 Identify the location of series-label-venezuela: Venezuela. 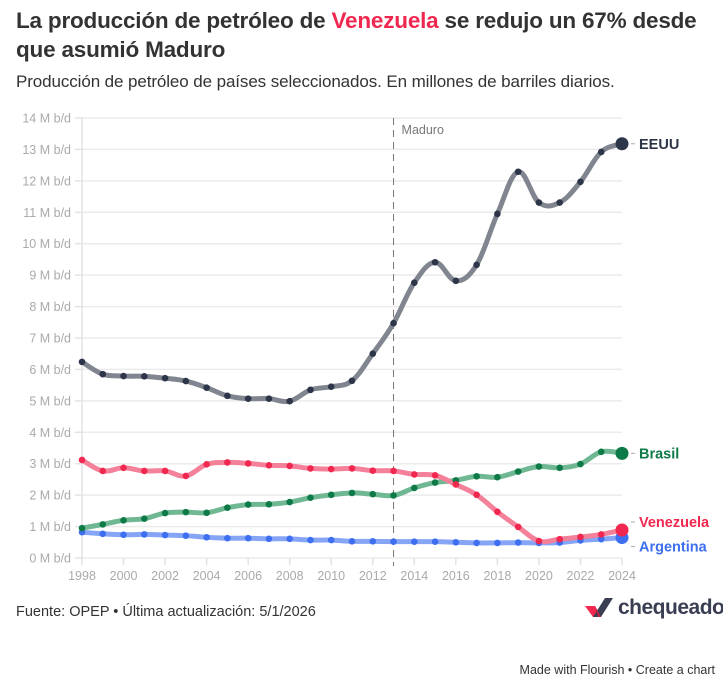
(674, 523).